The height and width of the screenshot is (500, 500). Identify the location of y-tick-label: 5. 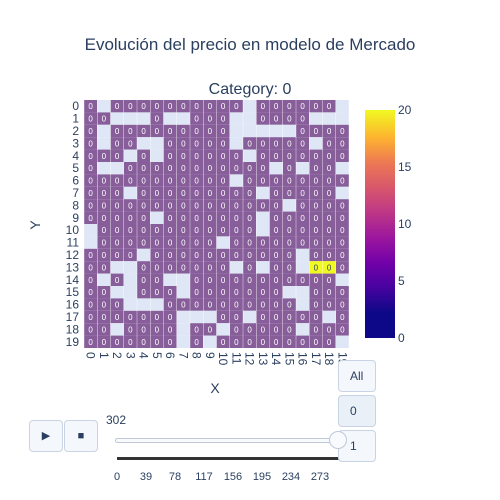
(75, 168).